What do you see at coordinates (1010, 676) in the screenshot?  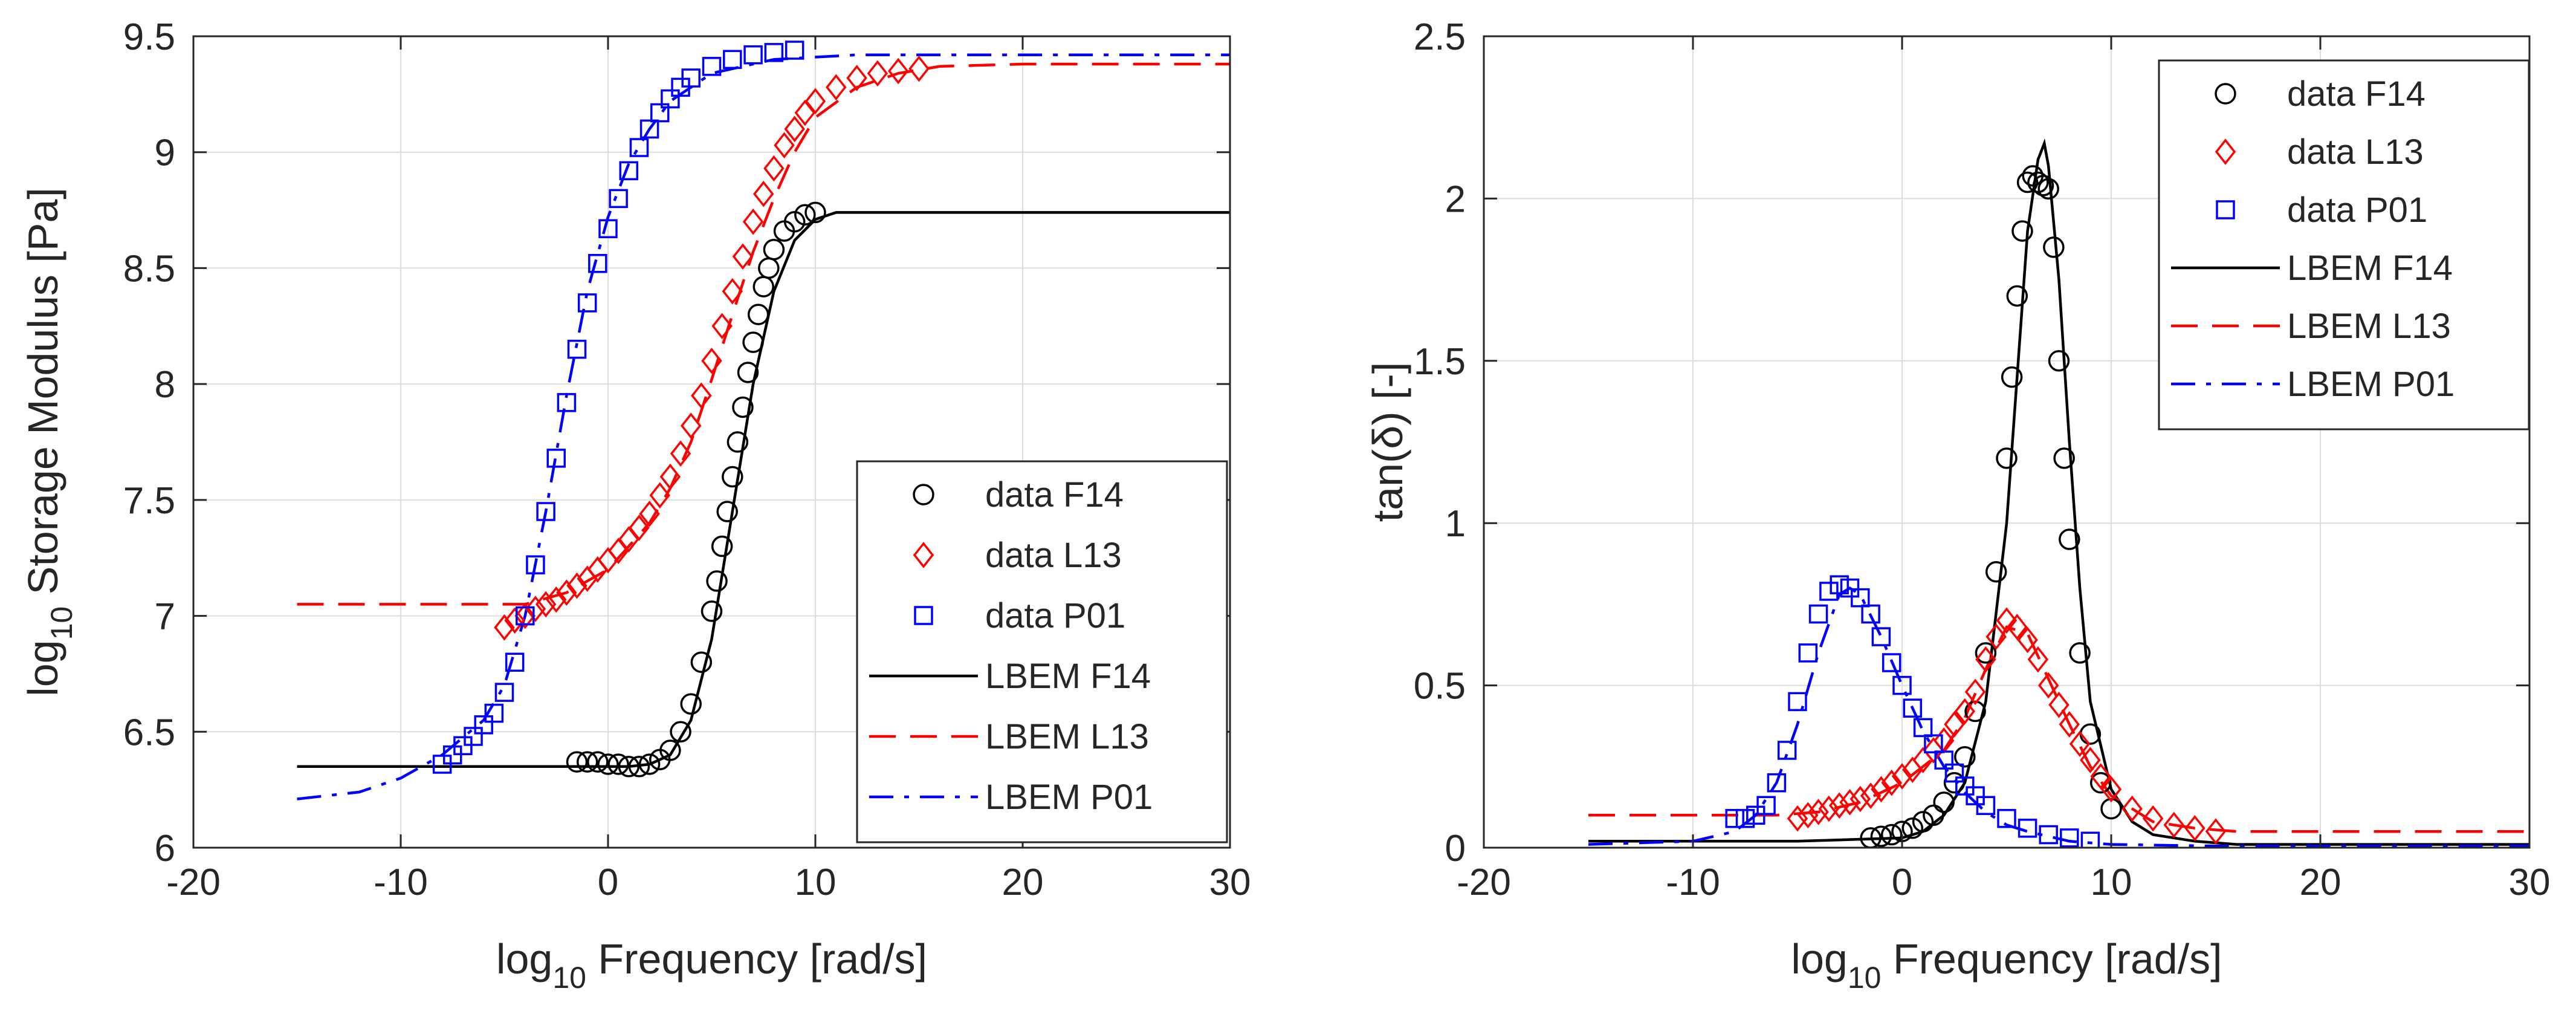 I see `legend-entry-lbem-f14: LBEM F14` at bounding box center [1010, 676].